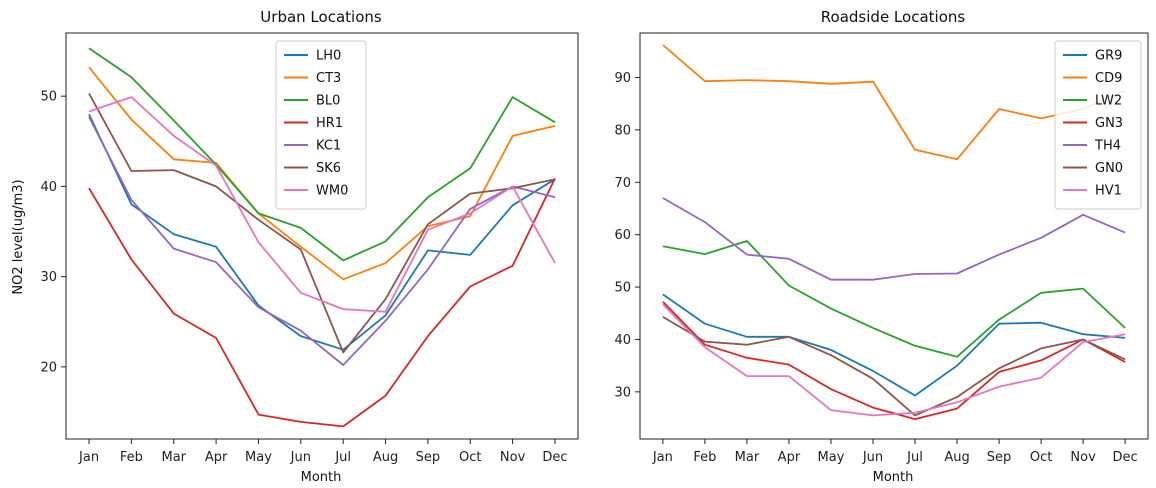  I want to click on series-line-gr9, so click(894, 345).